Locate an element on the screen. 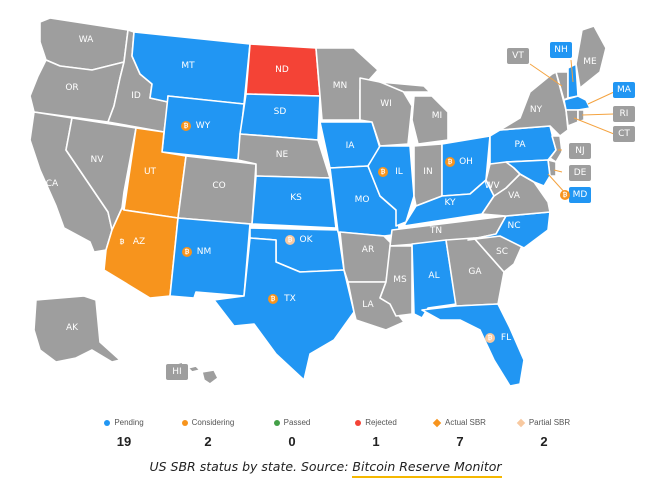 The image size is (651, 491). callout-vt: VT is located at coordinates (518, 56).